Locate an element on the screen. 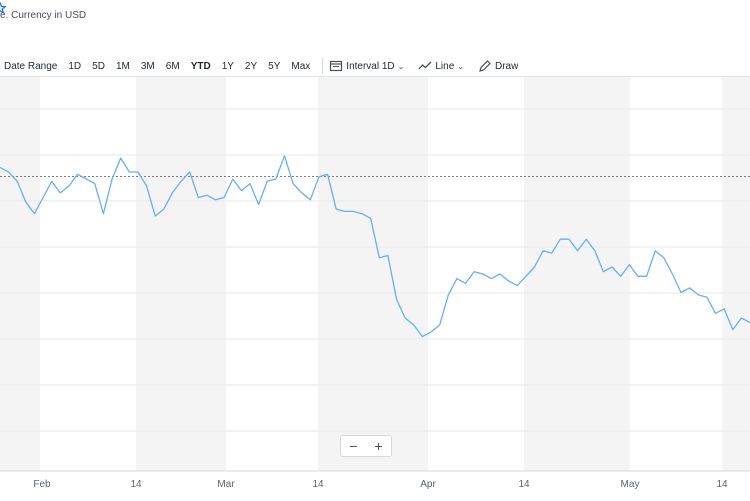  range-3m-label: 3M is located at coordinates (148, 66).